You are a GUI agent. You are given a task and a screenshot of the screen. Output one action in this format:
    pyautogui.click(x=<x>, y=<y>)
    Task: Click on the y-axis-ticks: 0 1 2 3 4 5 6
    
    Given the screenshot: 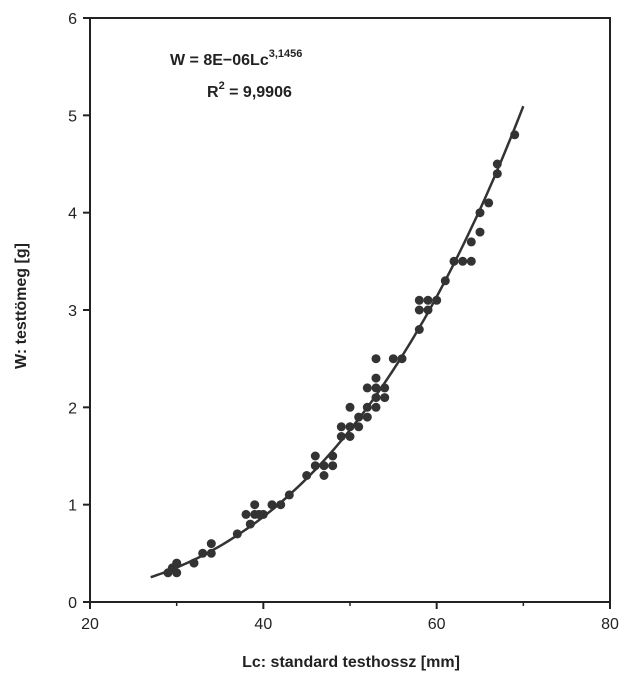 What is the action you would take?
    pyautogui.click(x=79, y=311)
    